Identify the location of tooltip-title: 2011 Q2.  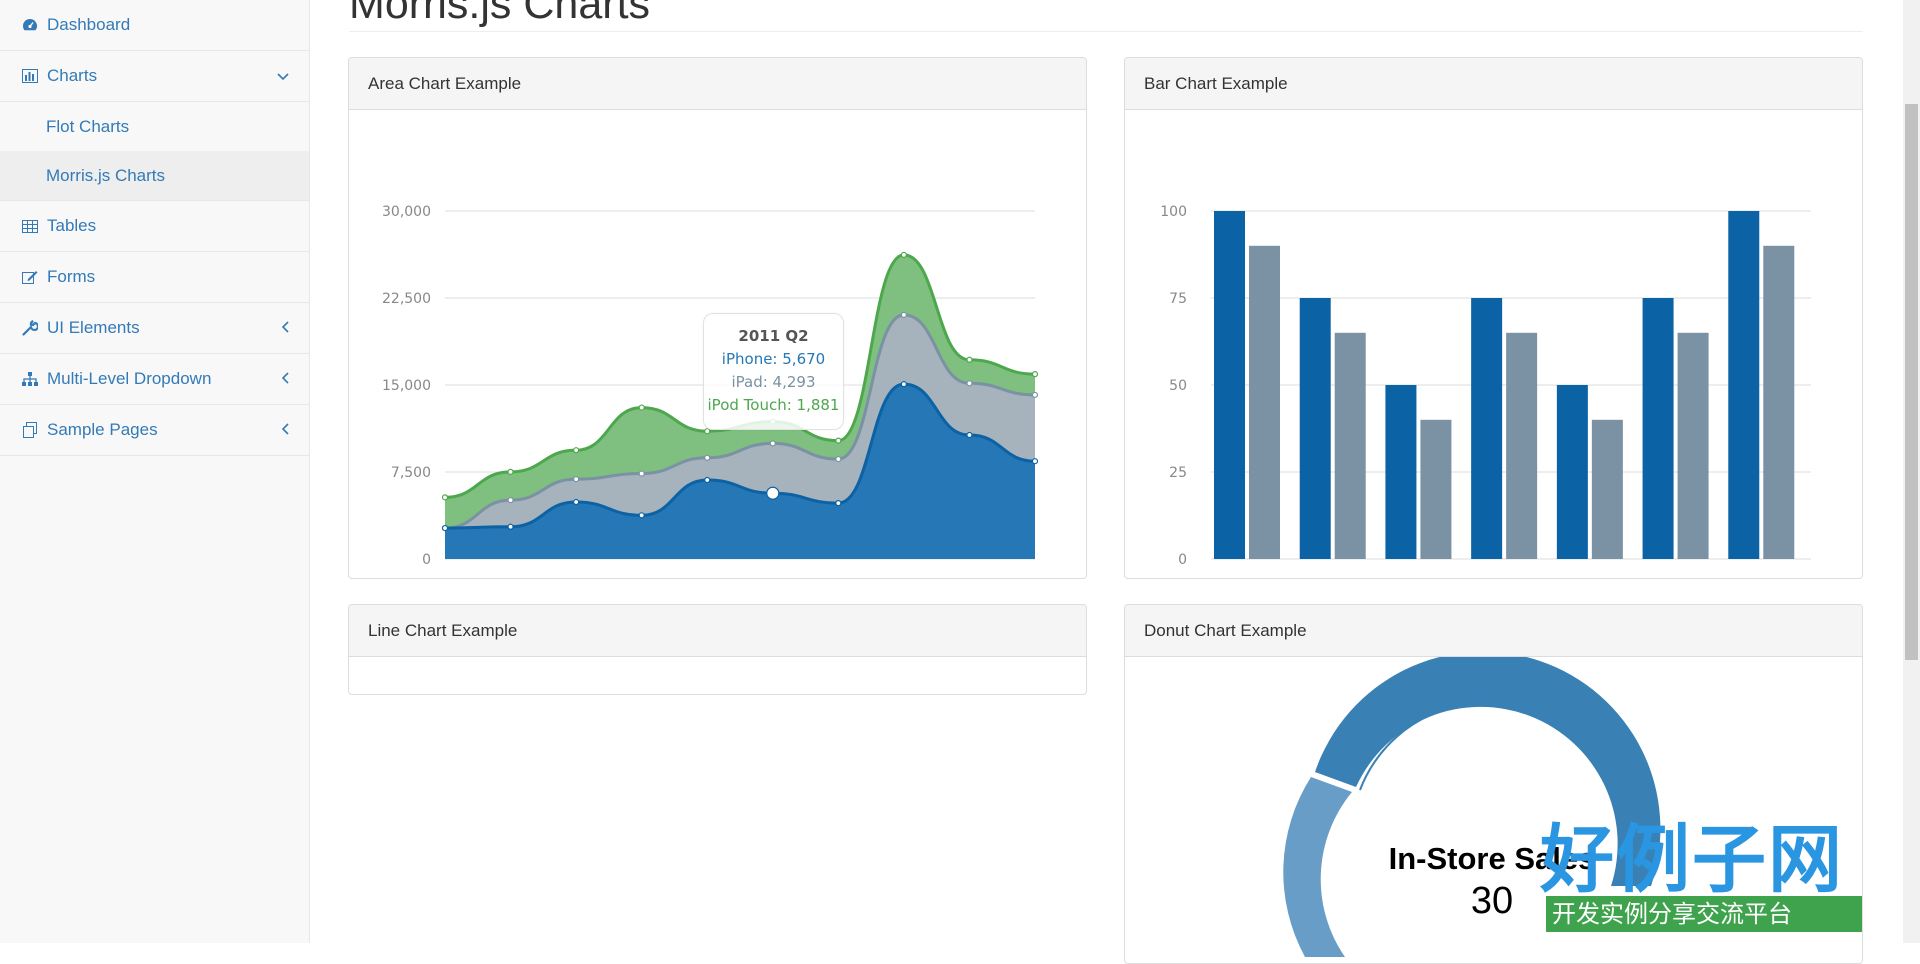
(773, 336).